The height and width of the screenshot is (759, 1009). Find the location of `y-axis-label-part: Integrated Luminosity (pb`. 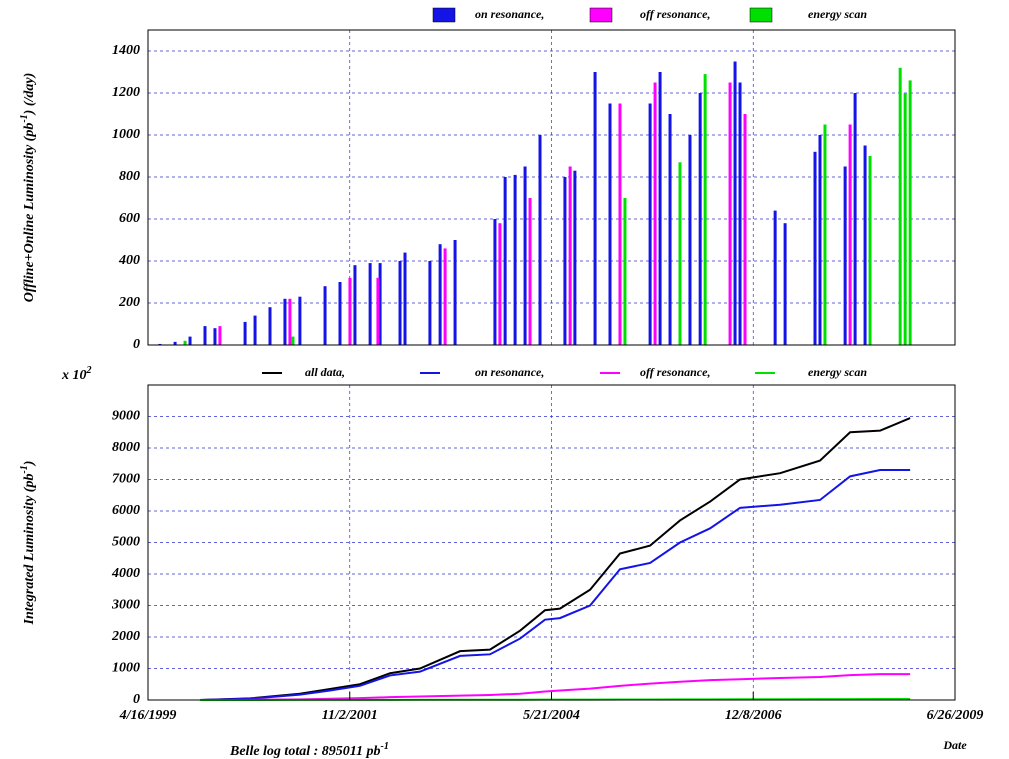

y-axis-label-part: Integrated Luminosity (pb is located at coordinates (29, 550).